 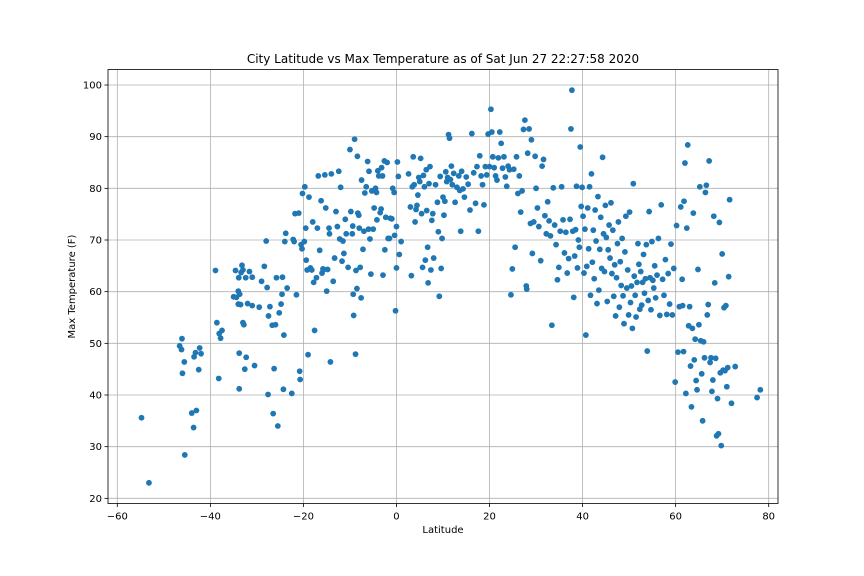 I want to click on y-tick-label: 100, so click(x=92, y=86).